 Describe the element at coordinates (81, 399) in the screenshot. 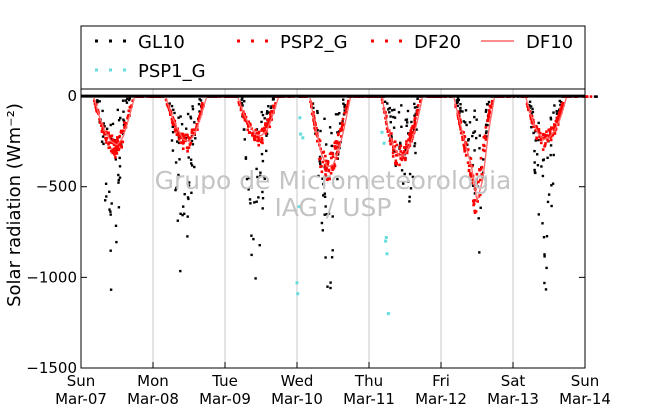

I see `xtick-label-date-0: Mar-07` at that location.